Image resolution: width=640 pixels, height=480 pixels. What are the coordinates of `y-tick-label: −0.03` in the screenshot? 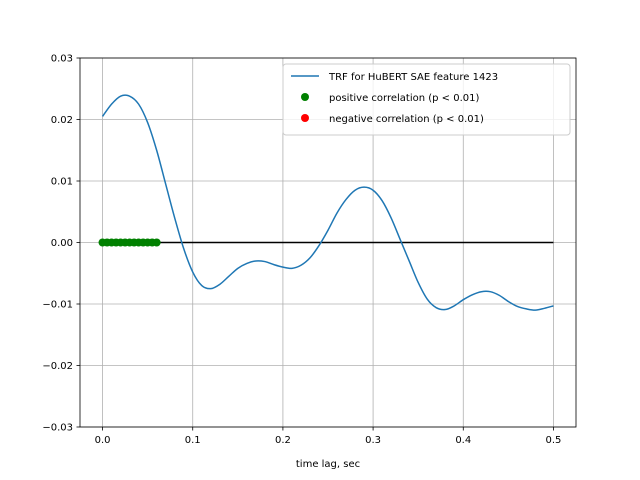 It's located at (57, 428).